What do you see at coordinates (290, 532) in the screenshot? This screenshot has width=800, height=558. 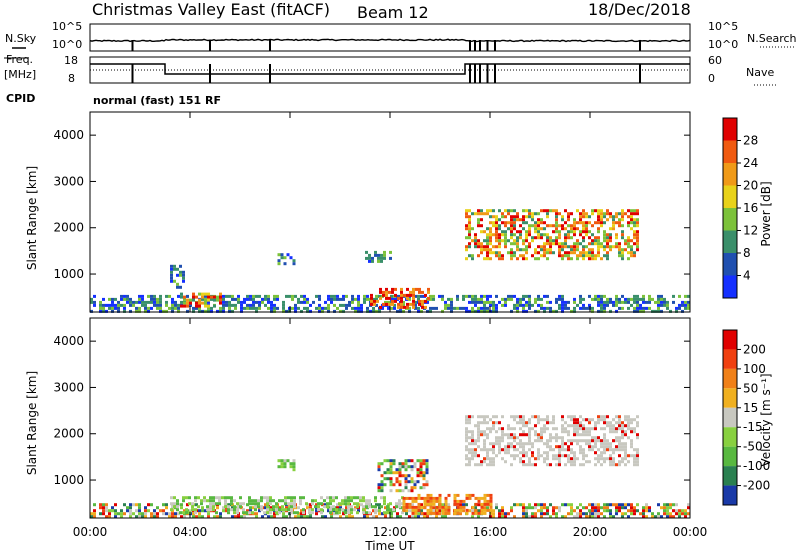 I see `x-tick-label: 08:00` at bounding box center [290, 532].